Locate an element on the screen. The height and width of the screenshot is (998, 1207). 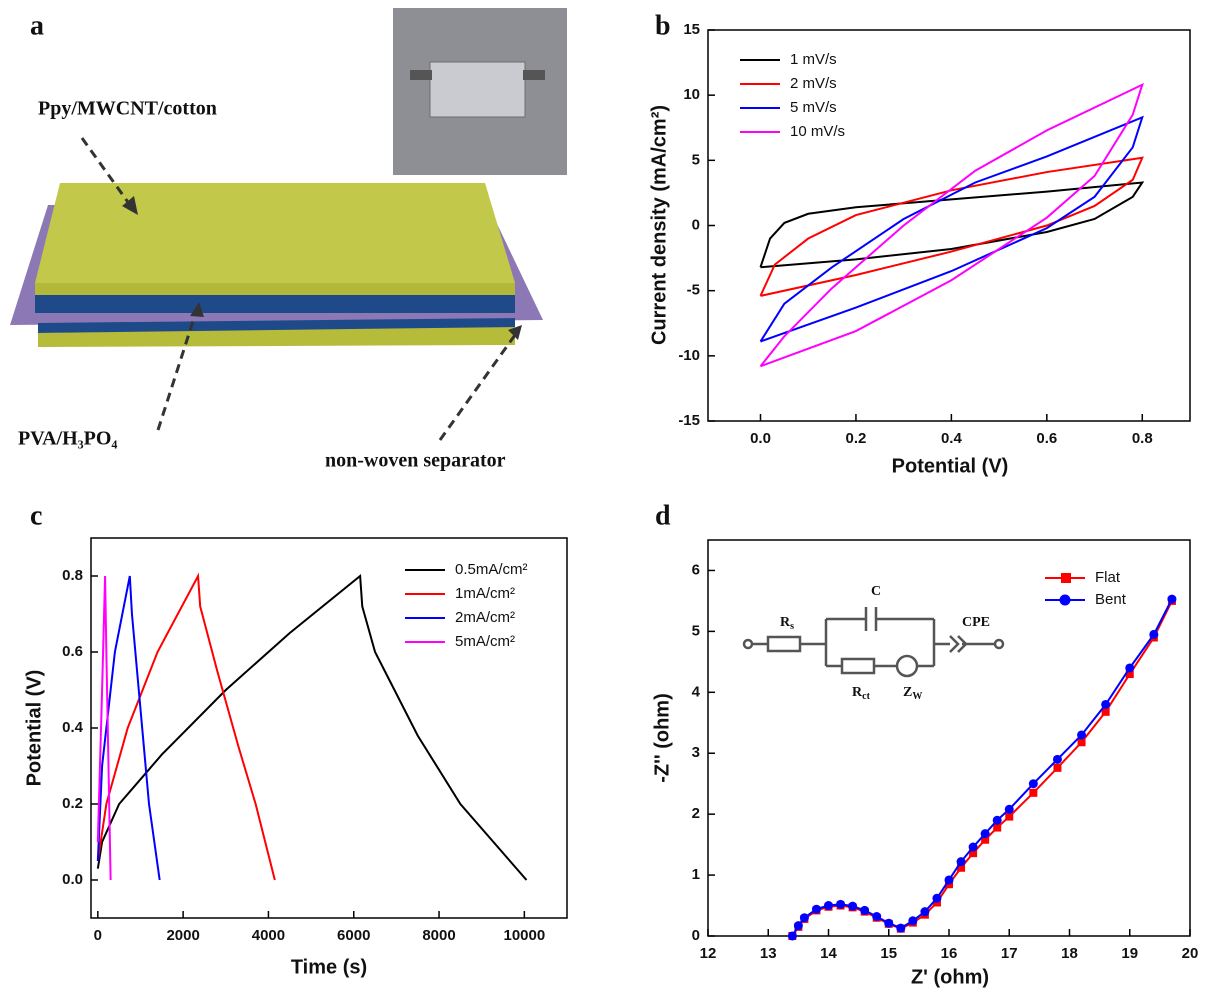
legend-label: 5mA/cm² is located at coordinates (485, 641).